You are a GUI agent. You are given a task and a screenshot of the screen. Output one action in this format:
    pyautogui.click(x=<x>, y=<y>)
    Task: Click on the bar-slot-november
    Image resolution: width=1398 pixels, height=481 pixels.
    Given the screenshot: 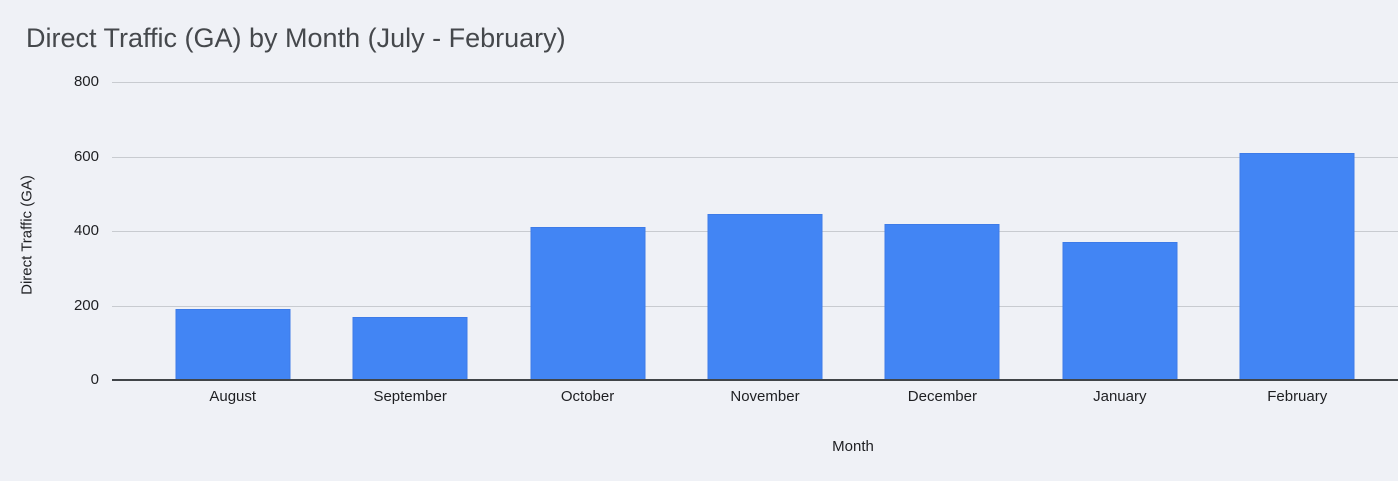 What is the action you would take?
    pyautogui.click(x=764, y=231)
    